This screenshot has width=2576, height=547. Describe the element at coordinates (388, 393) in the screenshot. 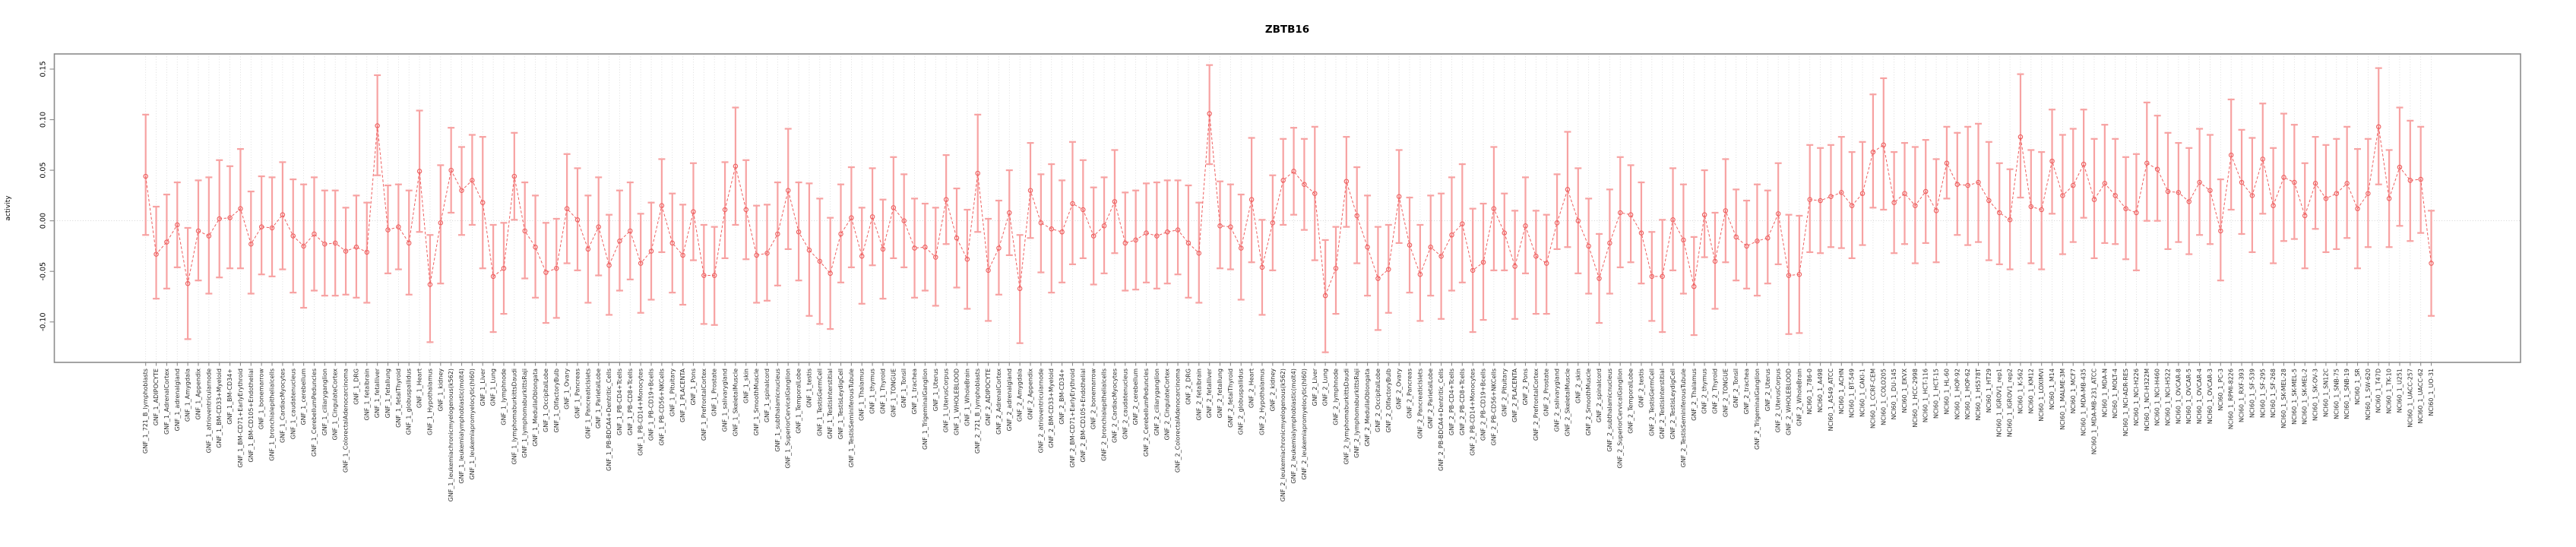

I see `x-tick-label: GNF_1_fetallung` at that location.